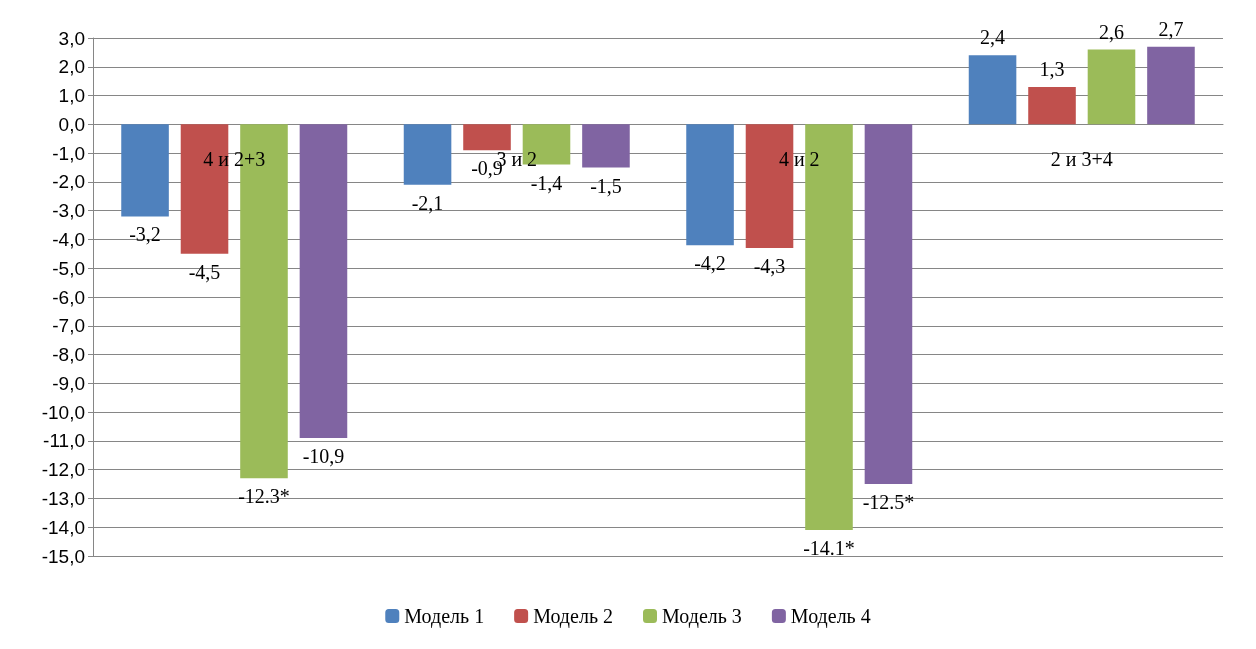  Describe the element at coordinates (1052, 68) in the screenshot. I see `data-label: 1,3` at that location.